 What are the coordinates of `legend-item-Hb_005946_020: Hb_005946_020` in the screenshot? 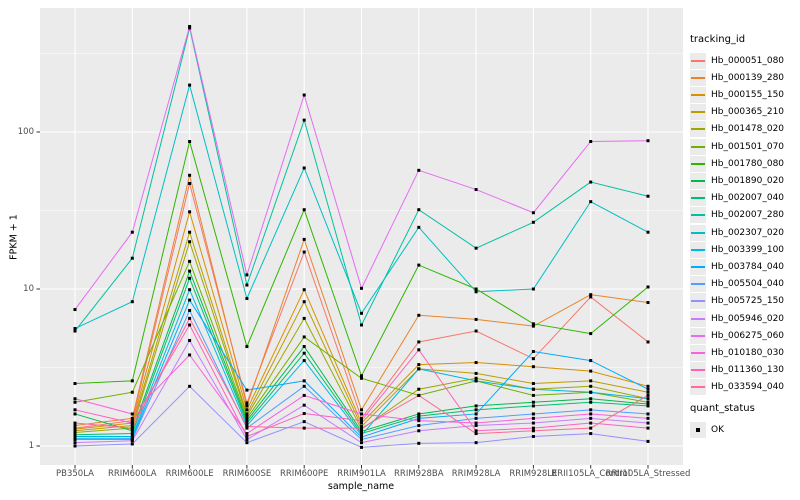 It's located at (737, 318).